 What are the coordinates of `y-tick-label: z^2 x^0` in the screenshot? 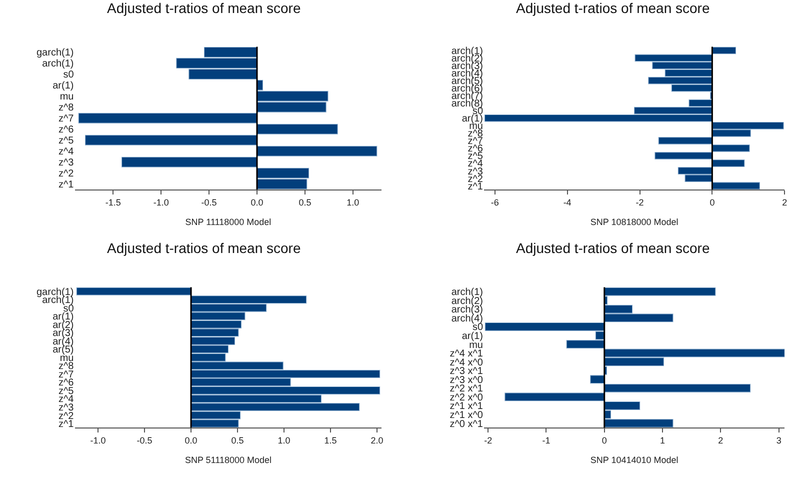 It's located at (467, 398).